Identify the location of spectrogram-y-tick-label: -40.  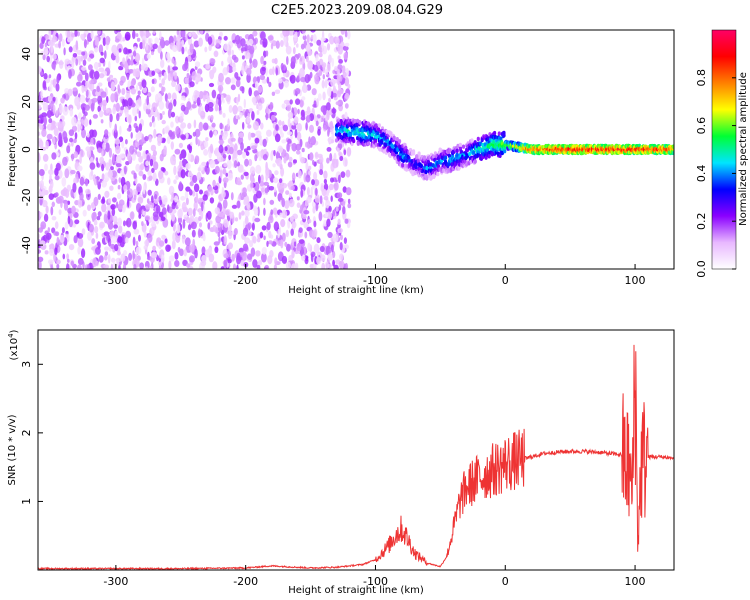
(26, 245).